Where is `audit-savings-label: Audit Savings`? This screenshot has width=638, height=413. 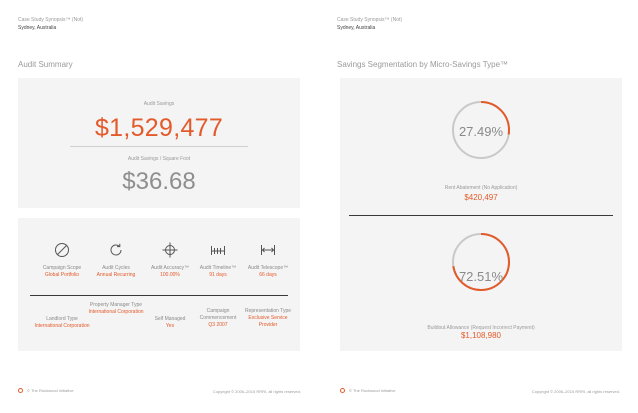 audit-savings-label: Audit Savings is located at coordinates (159, 104).